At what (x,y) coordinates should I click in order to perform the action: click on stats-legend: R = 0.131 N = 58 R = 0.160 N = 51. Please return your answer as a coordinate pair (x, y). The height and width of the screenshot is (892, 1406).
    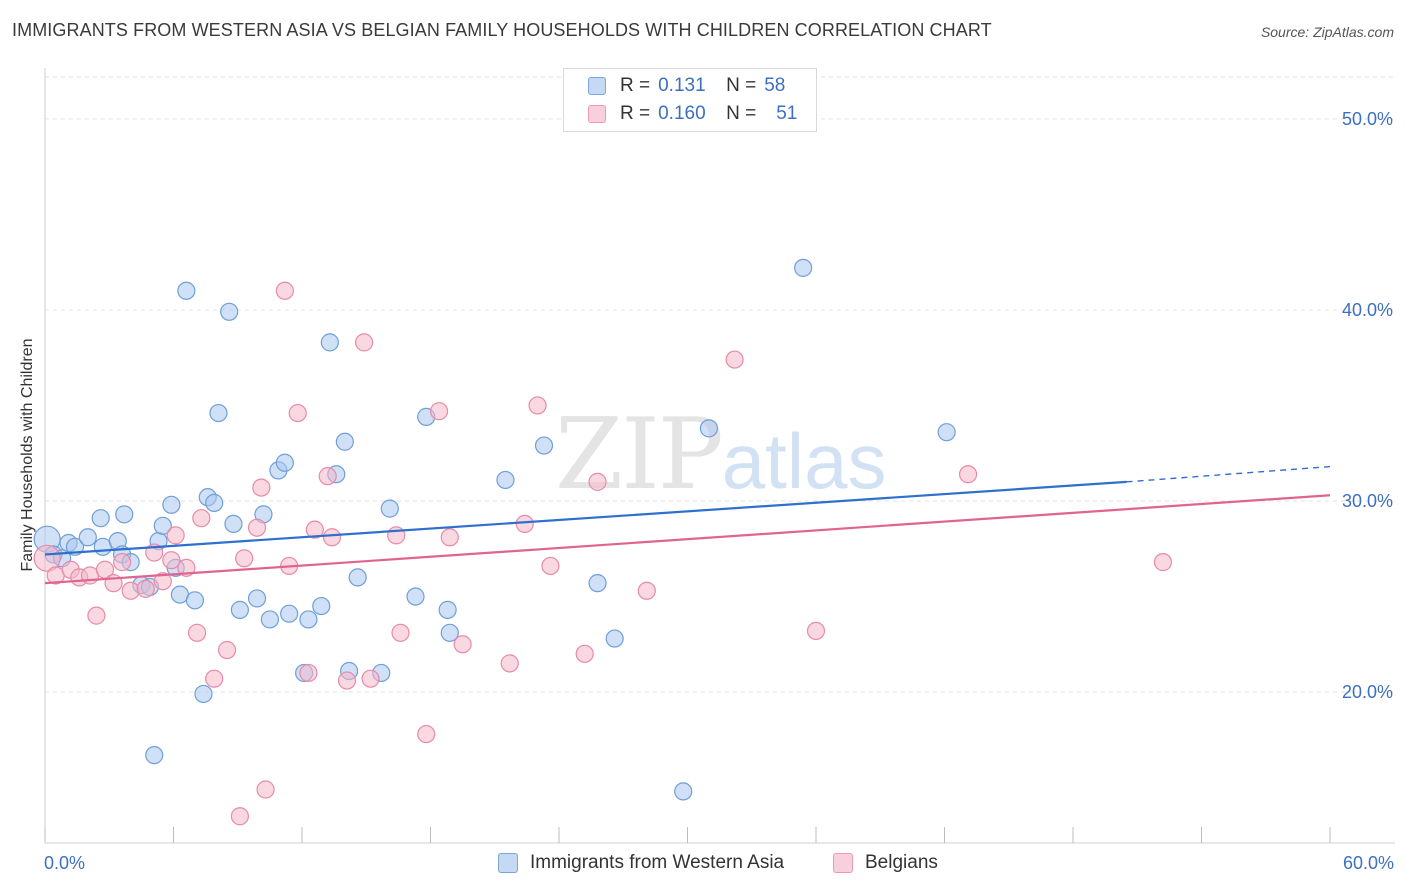
    Looking at the image, I should click on (690, 100).